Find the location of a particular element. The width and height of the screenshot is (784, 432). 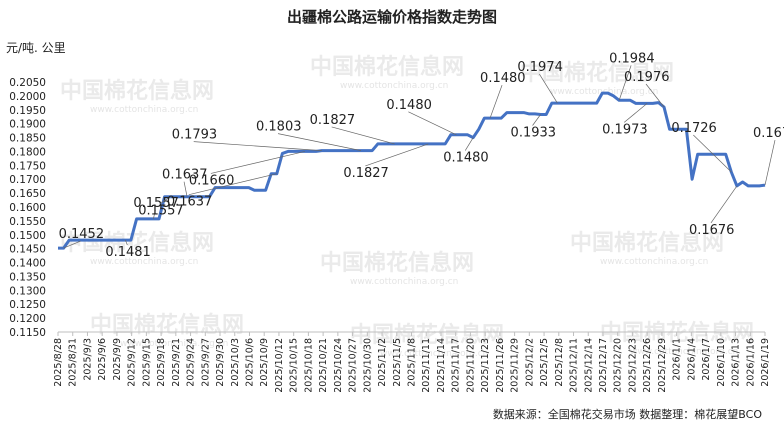

x-tick-label: 2025/9/21 is located at coordinates (176, 362).